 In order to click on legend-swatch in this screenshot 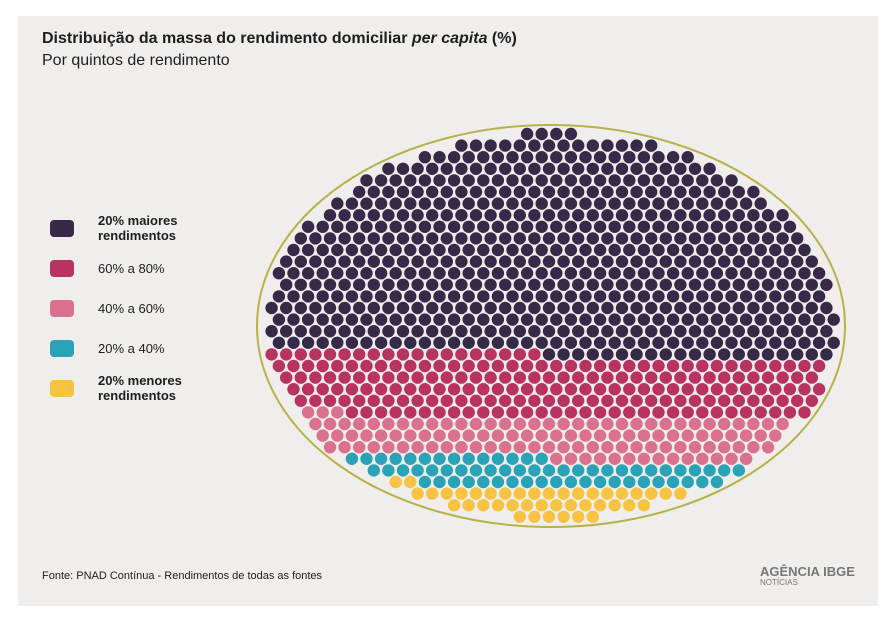, I will do `click(62, 268)`.